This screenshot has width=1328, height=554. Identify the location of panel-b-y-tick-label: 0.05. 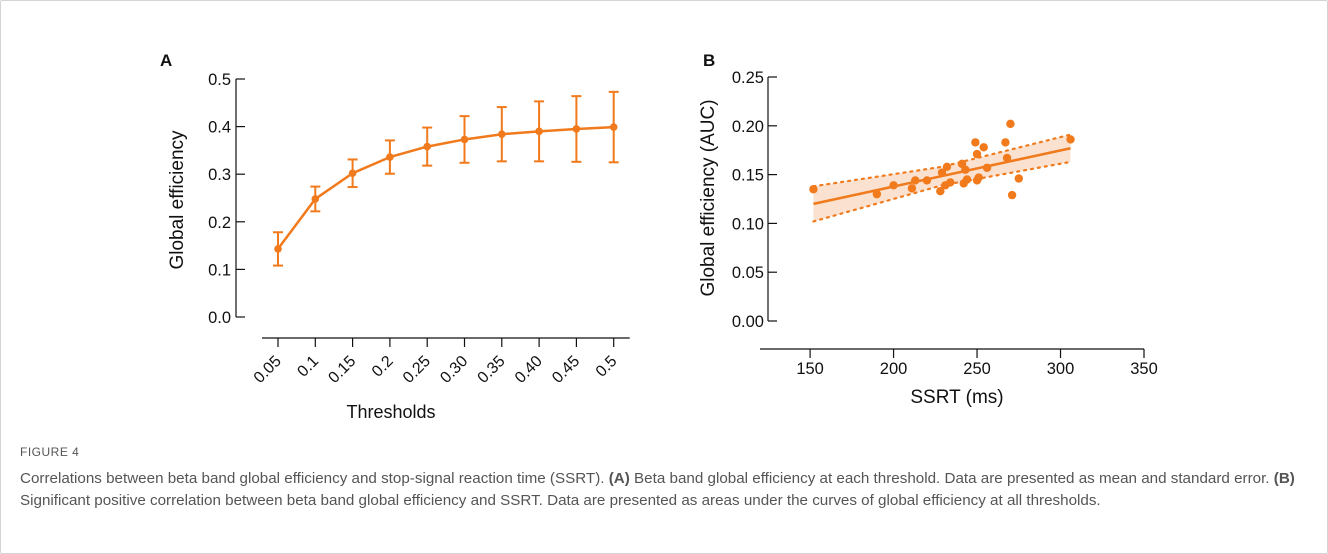
(748, 273).